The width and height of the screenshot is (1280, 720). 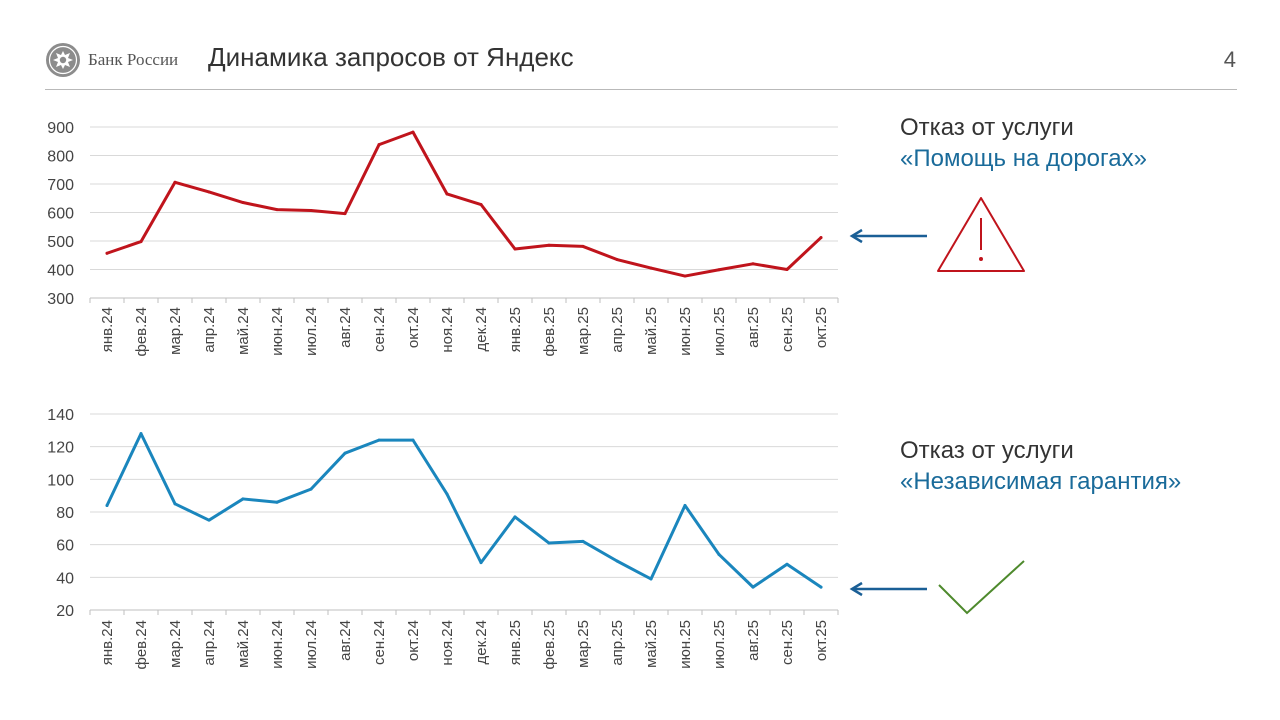 I want to click on caption-road-assistance: Отказ от услуги «Помощь на дорогах», so click(x=1023, y=143).